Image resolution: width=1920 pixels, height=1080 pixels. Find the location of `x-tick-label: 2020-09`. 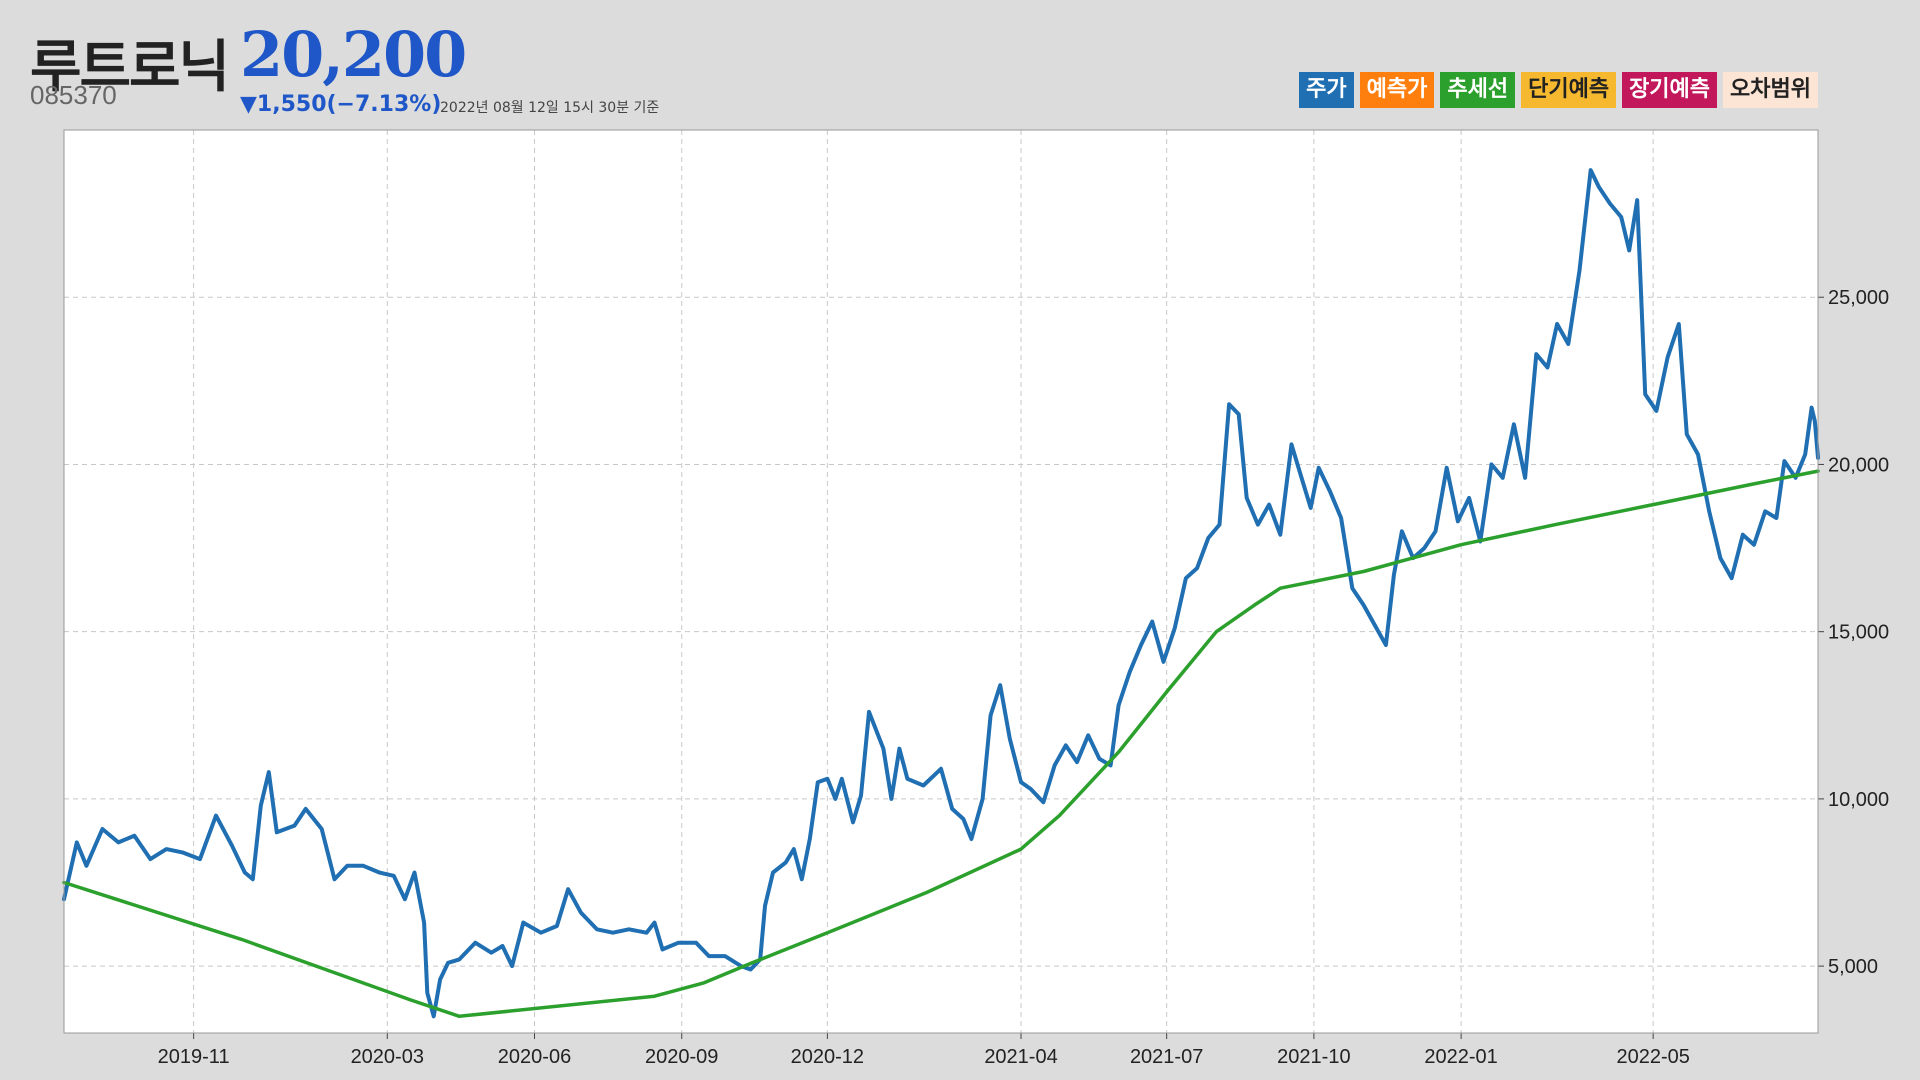

x-tick-label: 2020-09 is located at coordinates (681, 1057).